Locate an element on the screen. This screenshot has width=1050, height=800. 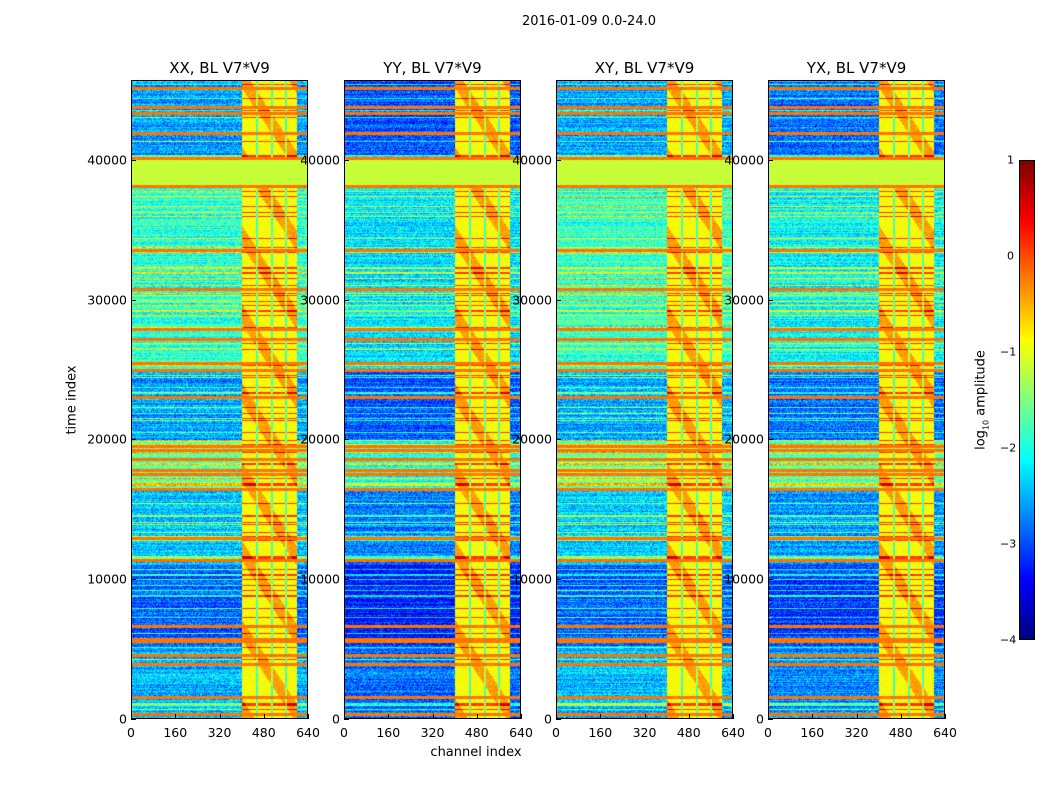
panel-title: XY, BL V7*V9 is located at coordinates (644, 68).